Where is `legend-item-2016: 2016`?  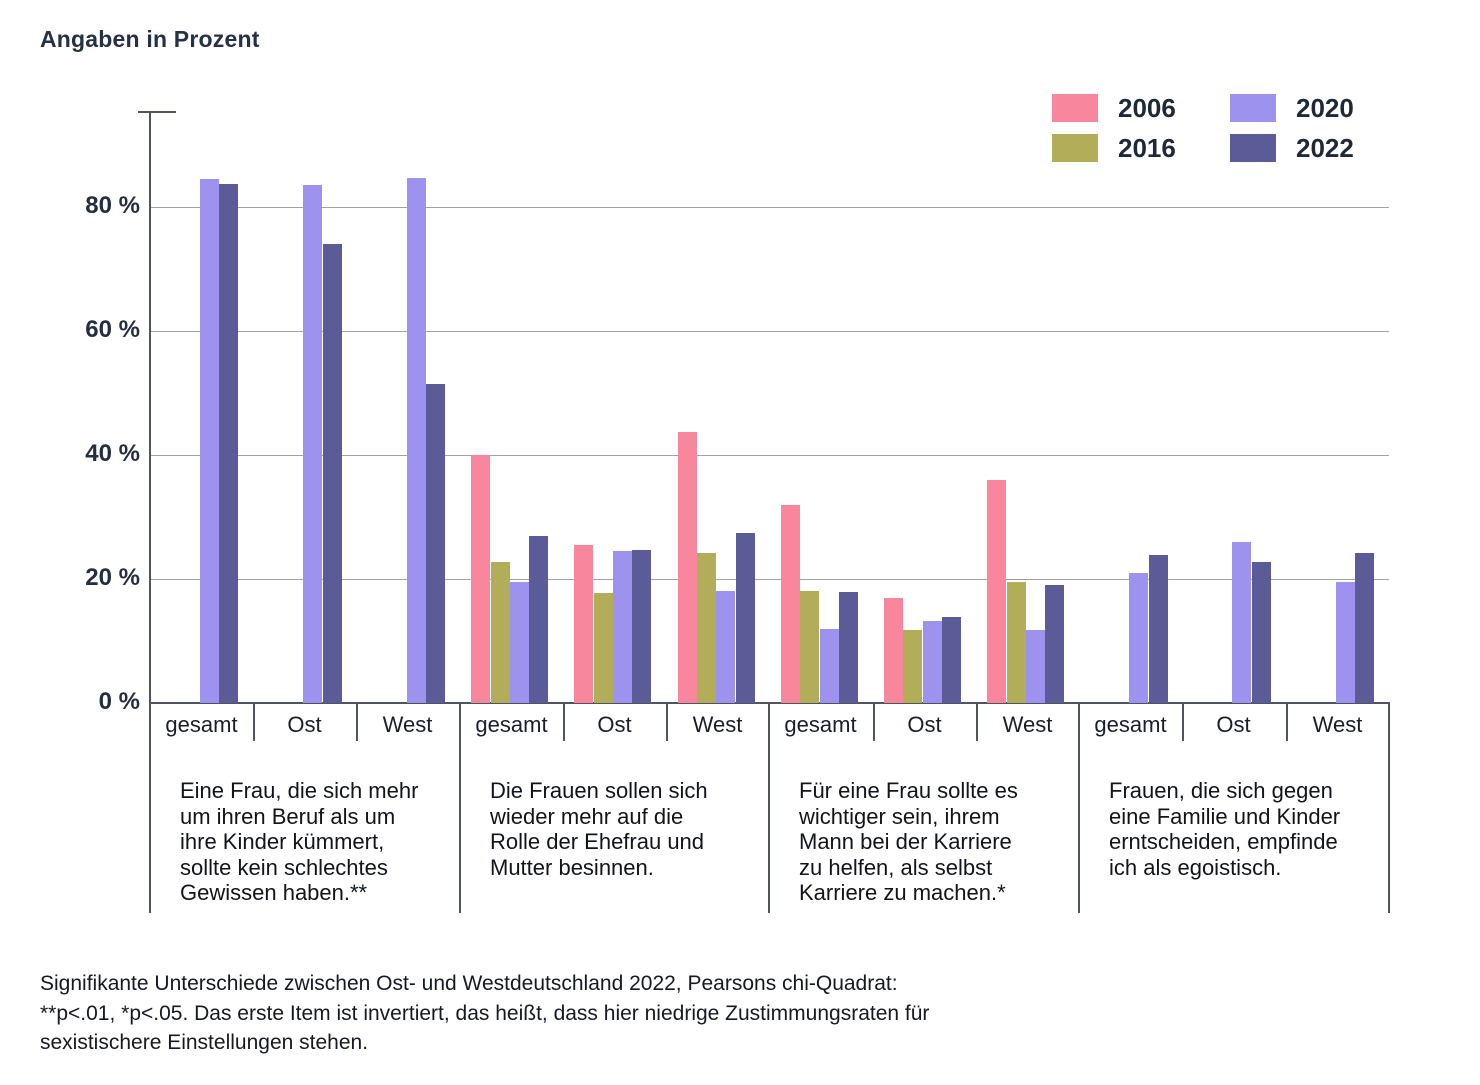 legend-item-2016: 2016 is located at coordinates (1141, 148).